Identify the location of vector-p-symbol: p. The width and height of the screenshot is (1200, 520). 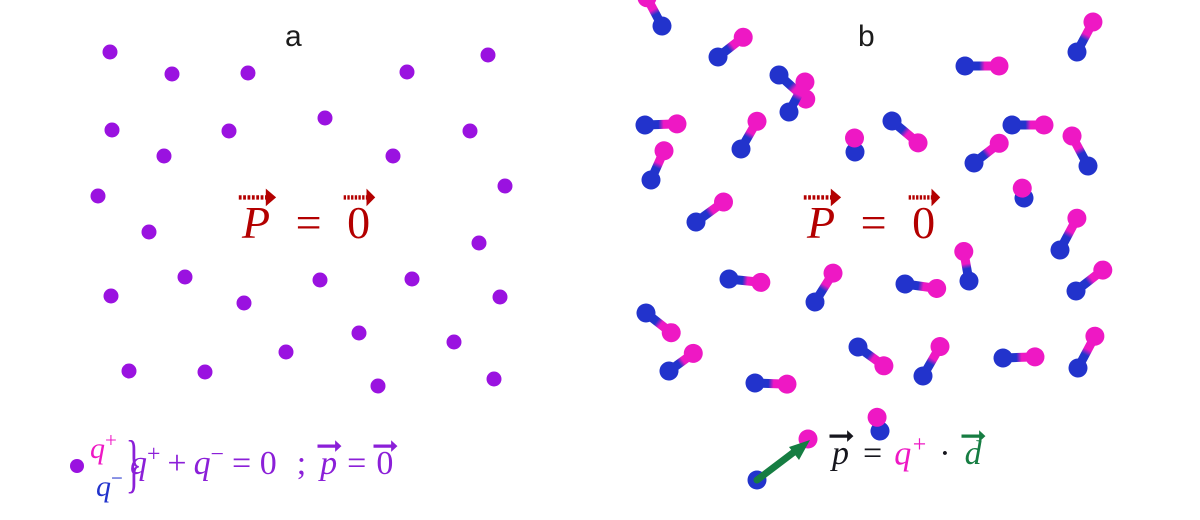
(329, 460).